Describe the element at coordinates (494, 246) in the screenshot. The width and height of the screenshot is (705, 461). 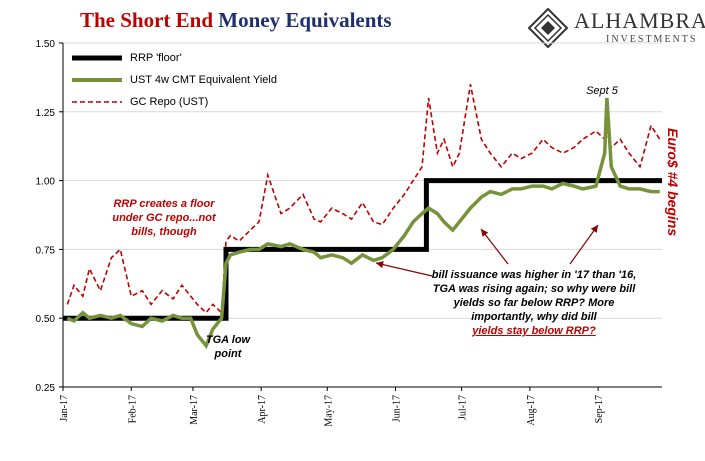
I see `arrow-bill-jul` at that location.